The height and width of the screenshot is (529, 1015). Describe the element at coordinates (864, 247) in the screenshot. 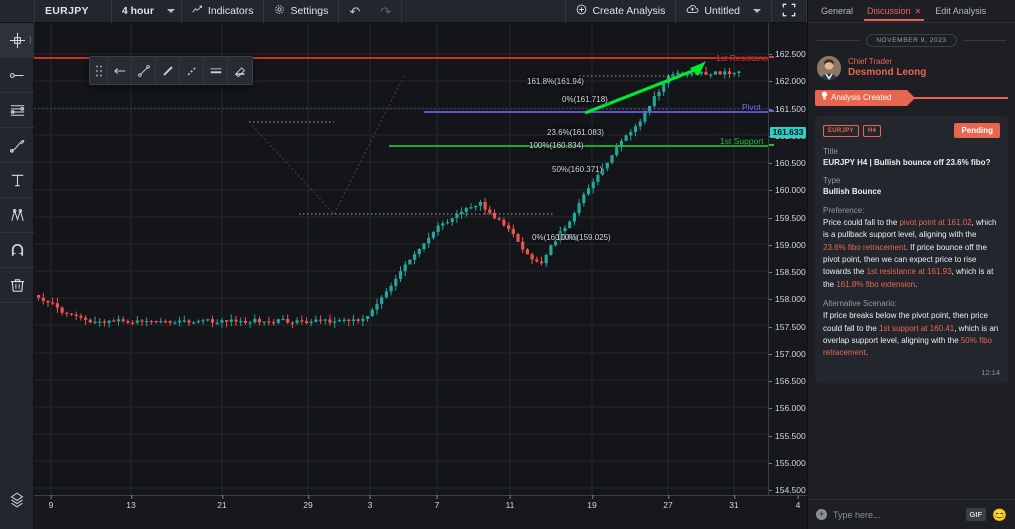

I see `highlighted-term: 23.6% fibo retracement` at that location.